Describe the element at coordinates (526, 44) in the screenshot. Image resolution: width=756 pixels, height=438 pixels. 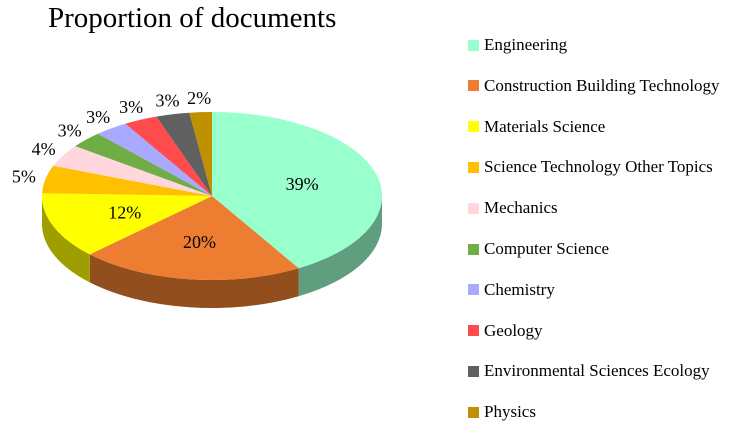
I see `legend-label: Engineering` at that location.